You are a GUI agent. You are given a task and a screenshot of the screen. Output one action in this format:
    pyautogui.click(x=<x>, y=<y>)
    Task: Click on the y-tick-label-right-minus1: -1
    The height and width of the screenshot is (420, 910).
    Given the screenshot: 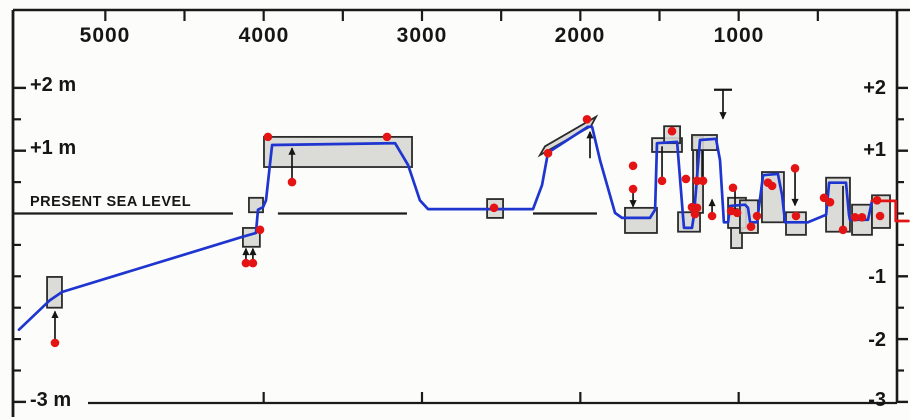 What is the action you would take?
    pyautogui.click(x=877, y=277)
    